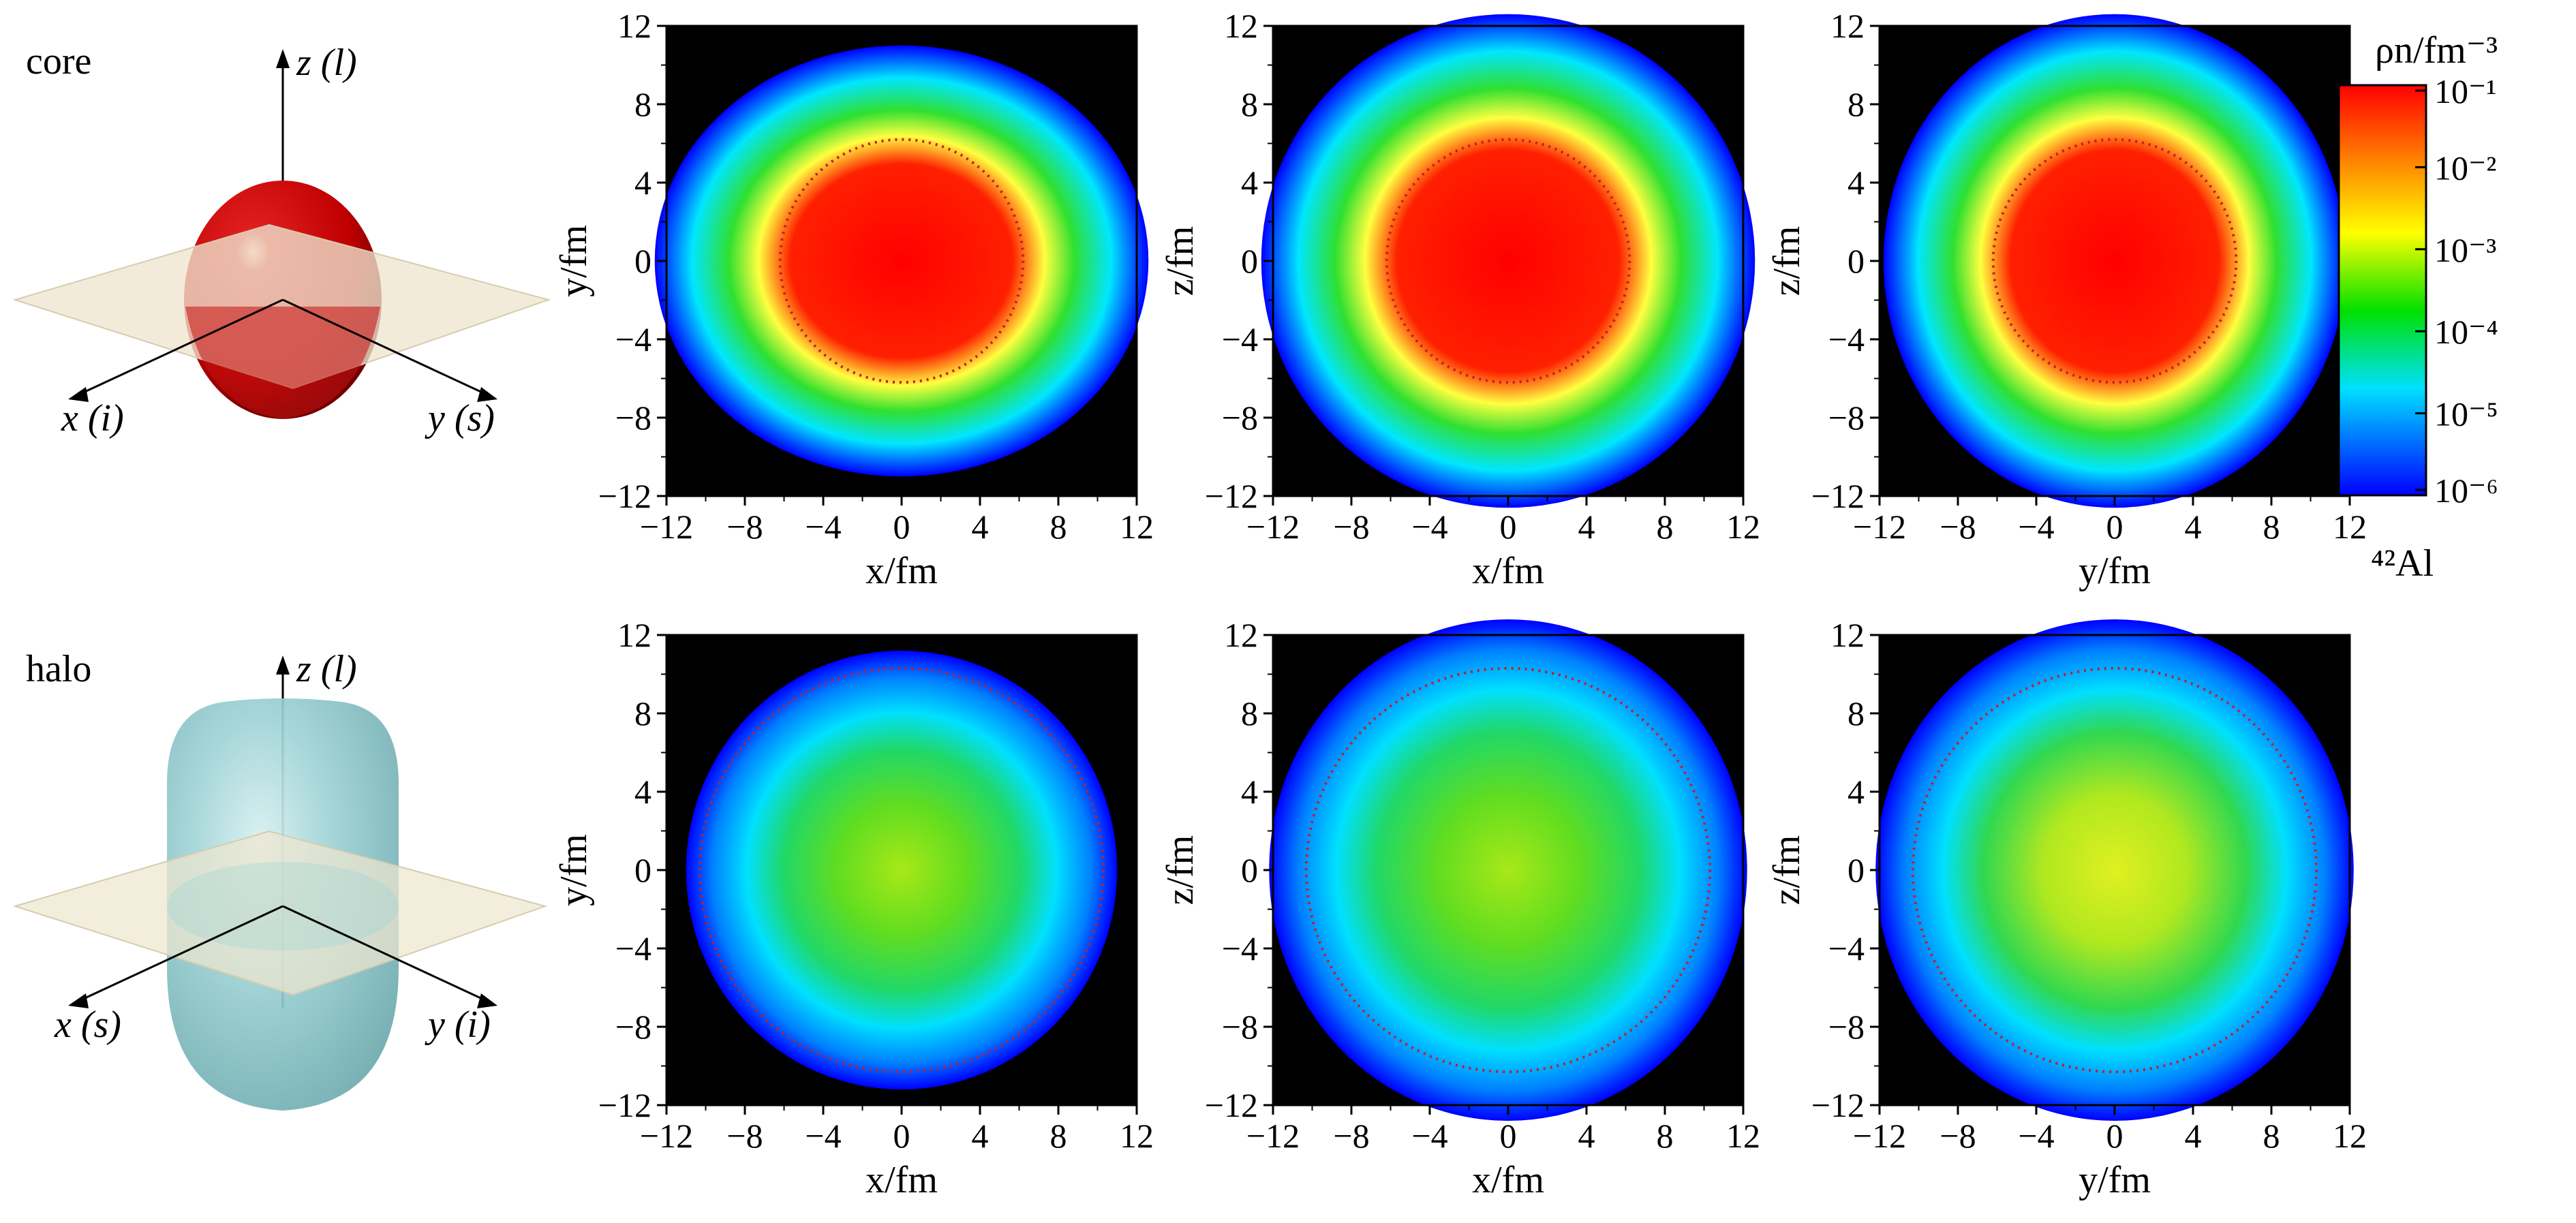 This screenshot has width=2576, height=1223. What do you see at coordinates (1305, 1078) in the screenshot?
I see `panel-label: (e)` at bounding box center [1305, 1078].